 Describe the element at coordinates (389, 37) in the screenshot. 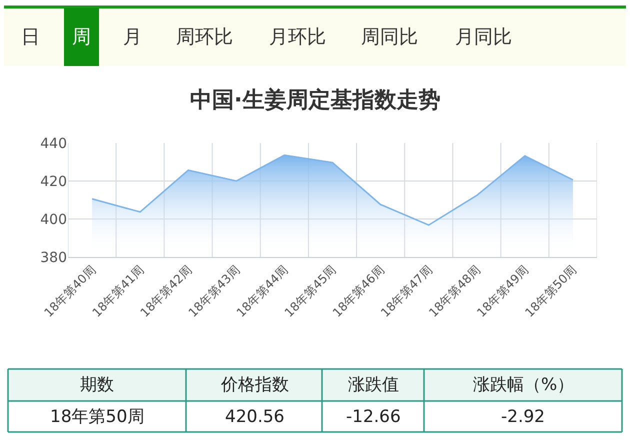

I see `text: 周同比` at that location.